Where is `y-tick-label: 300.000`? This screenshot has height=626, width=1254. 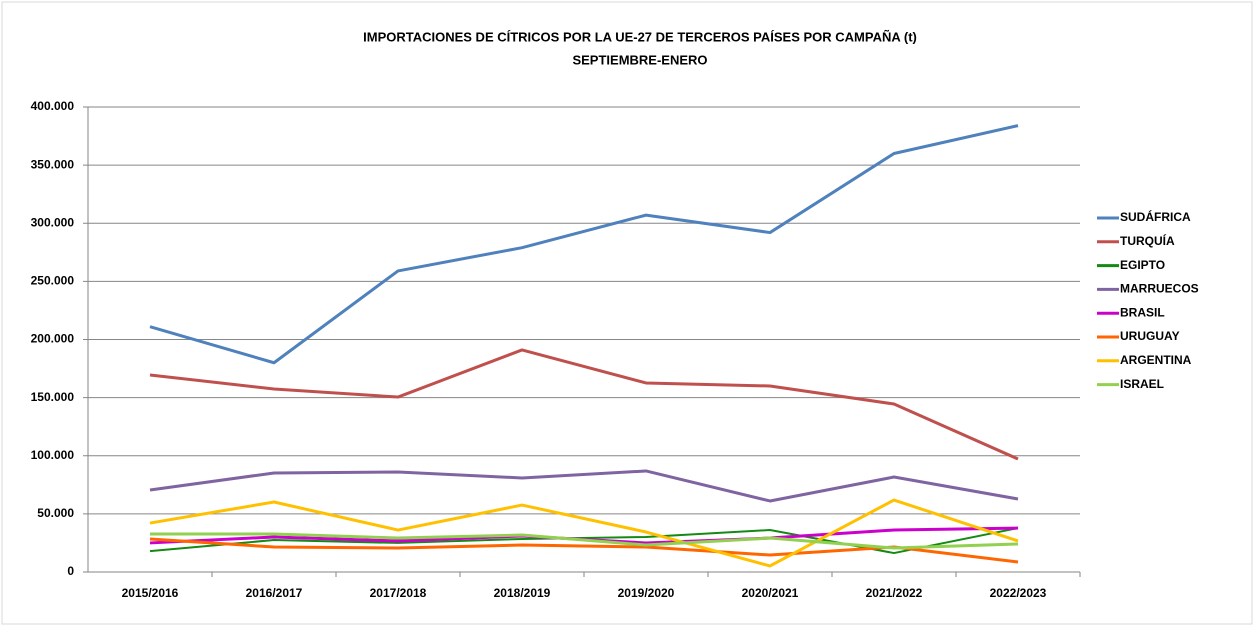
y-tick-label: 300.000 is located at coordinates (53, 222).